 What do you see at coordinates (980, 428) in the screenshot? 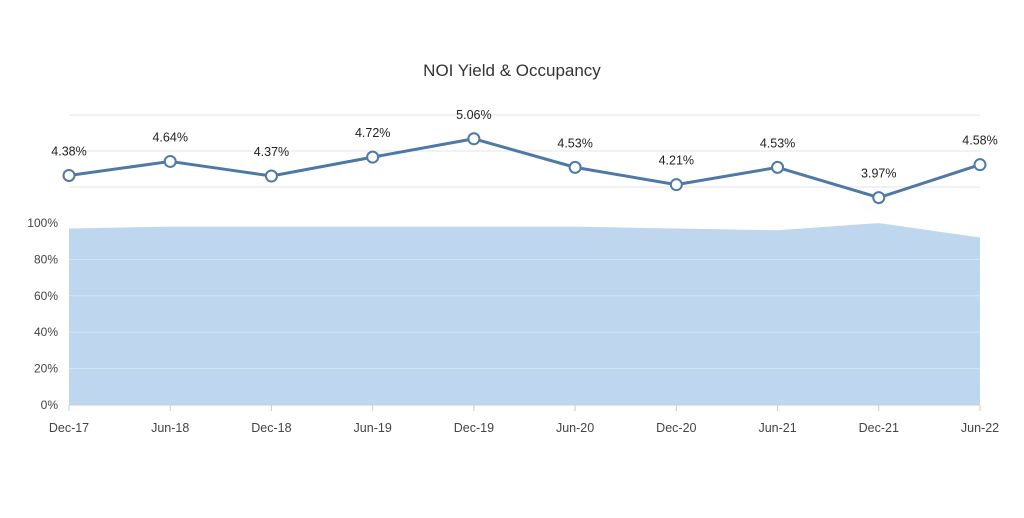
I see `x-tick-label: Jun-22` at bounding box center [980, 428].